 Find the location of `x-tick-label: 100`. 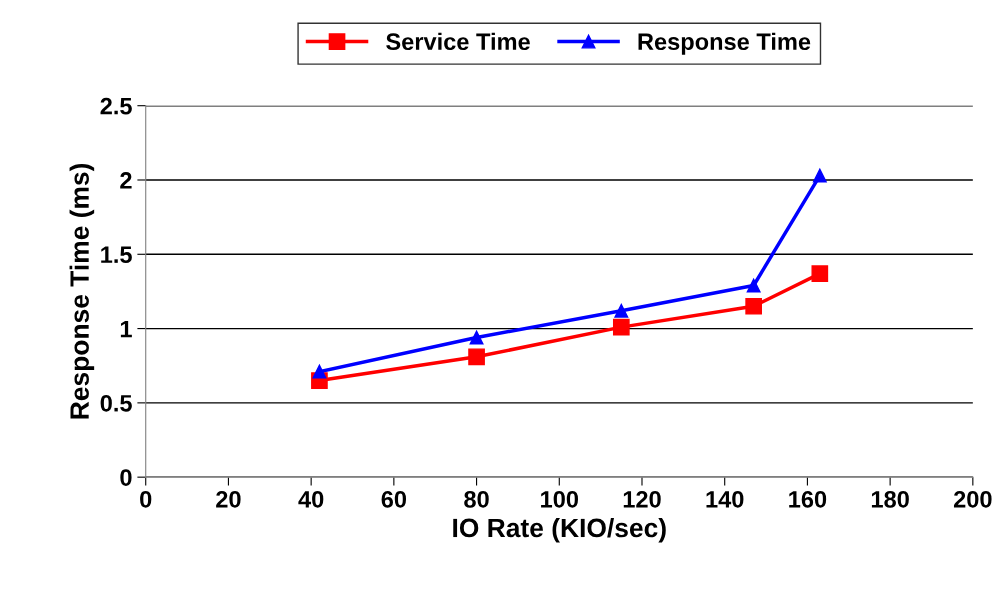

x-tick-label: 100 is located at coordinates (560, 499).